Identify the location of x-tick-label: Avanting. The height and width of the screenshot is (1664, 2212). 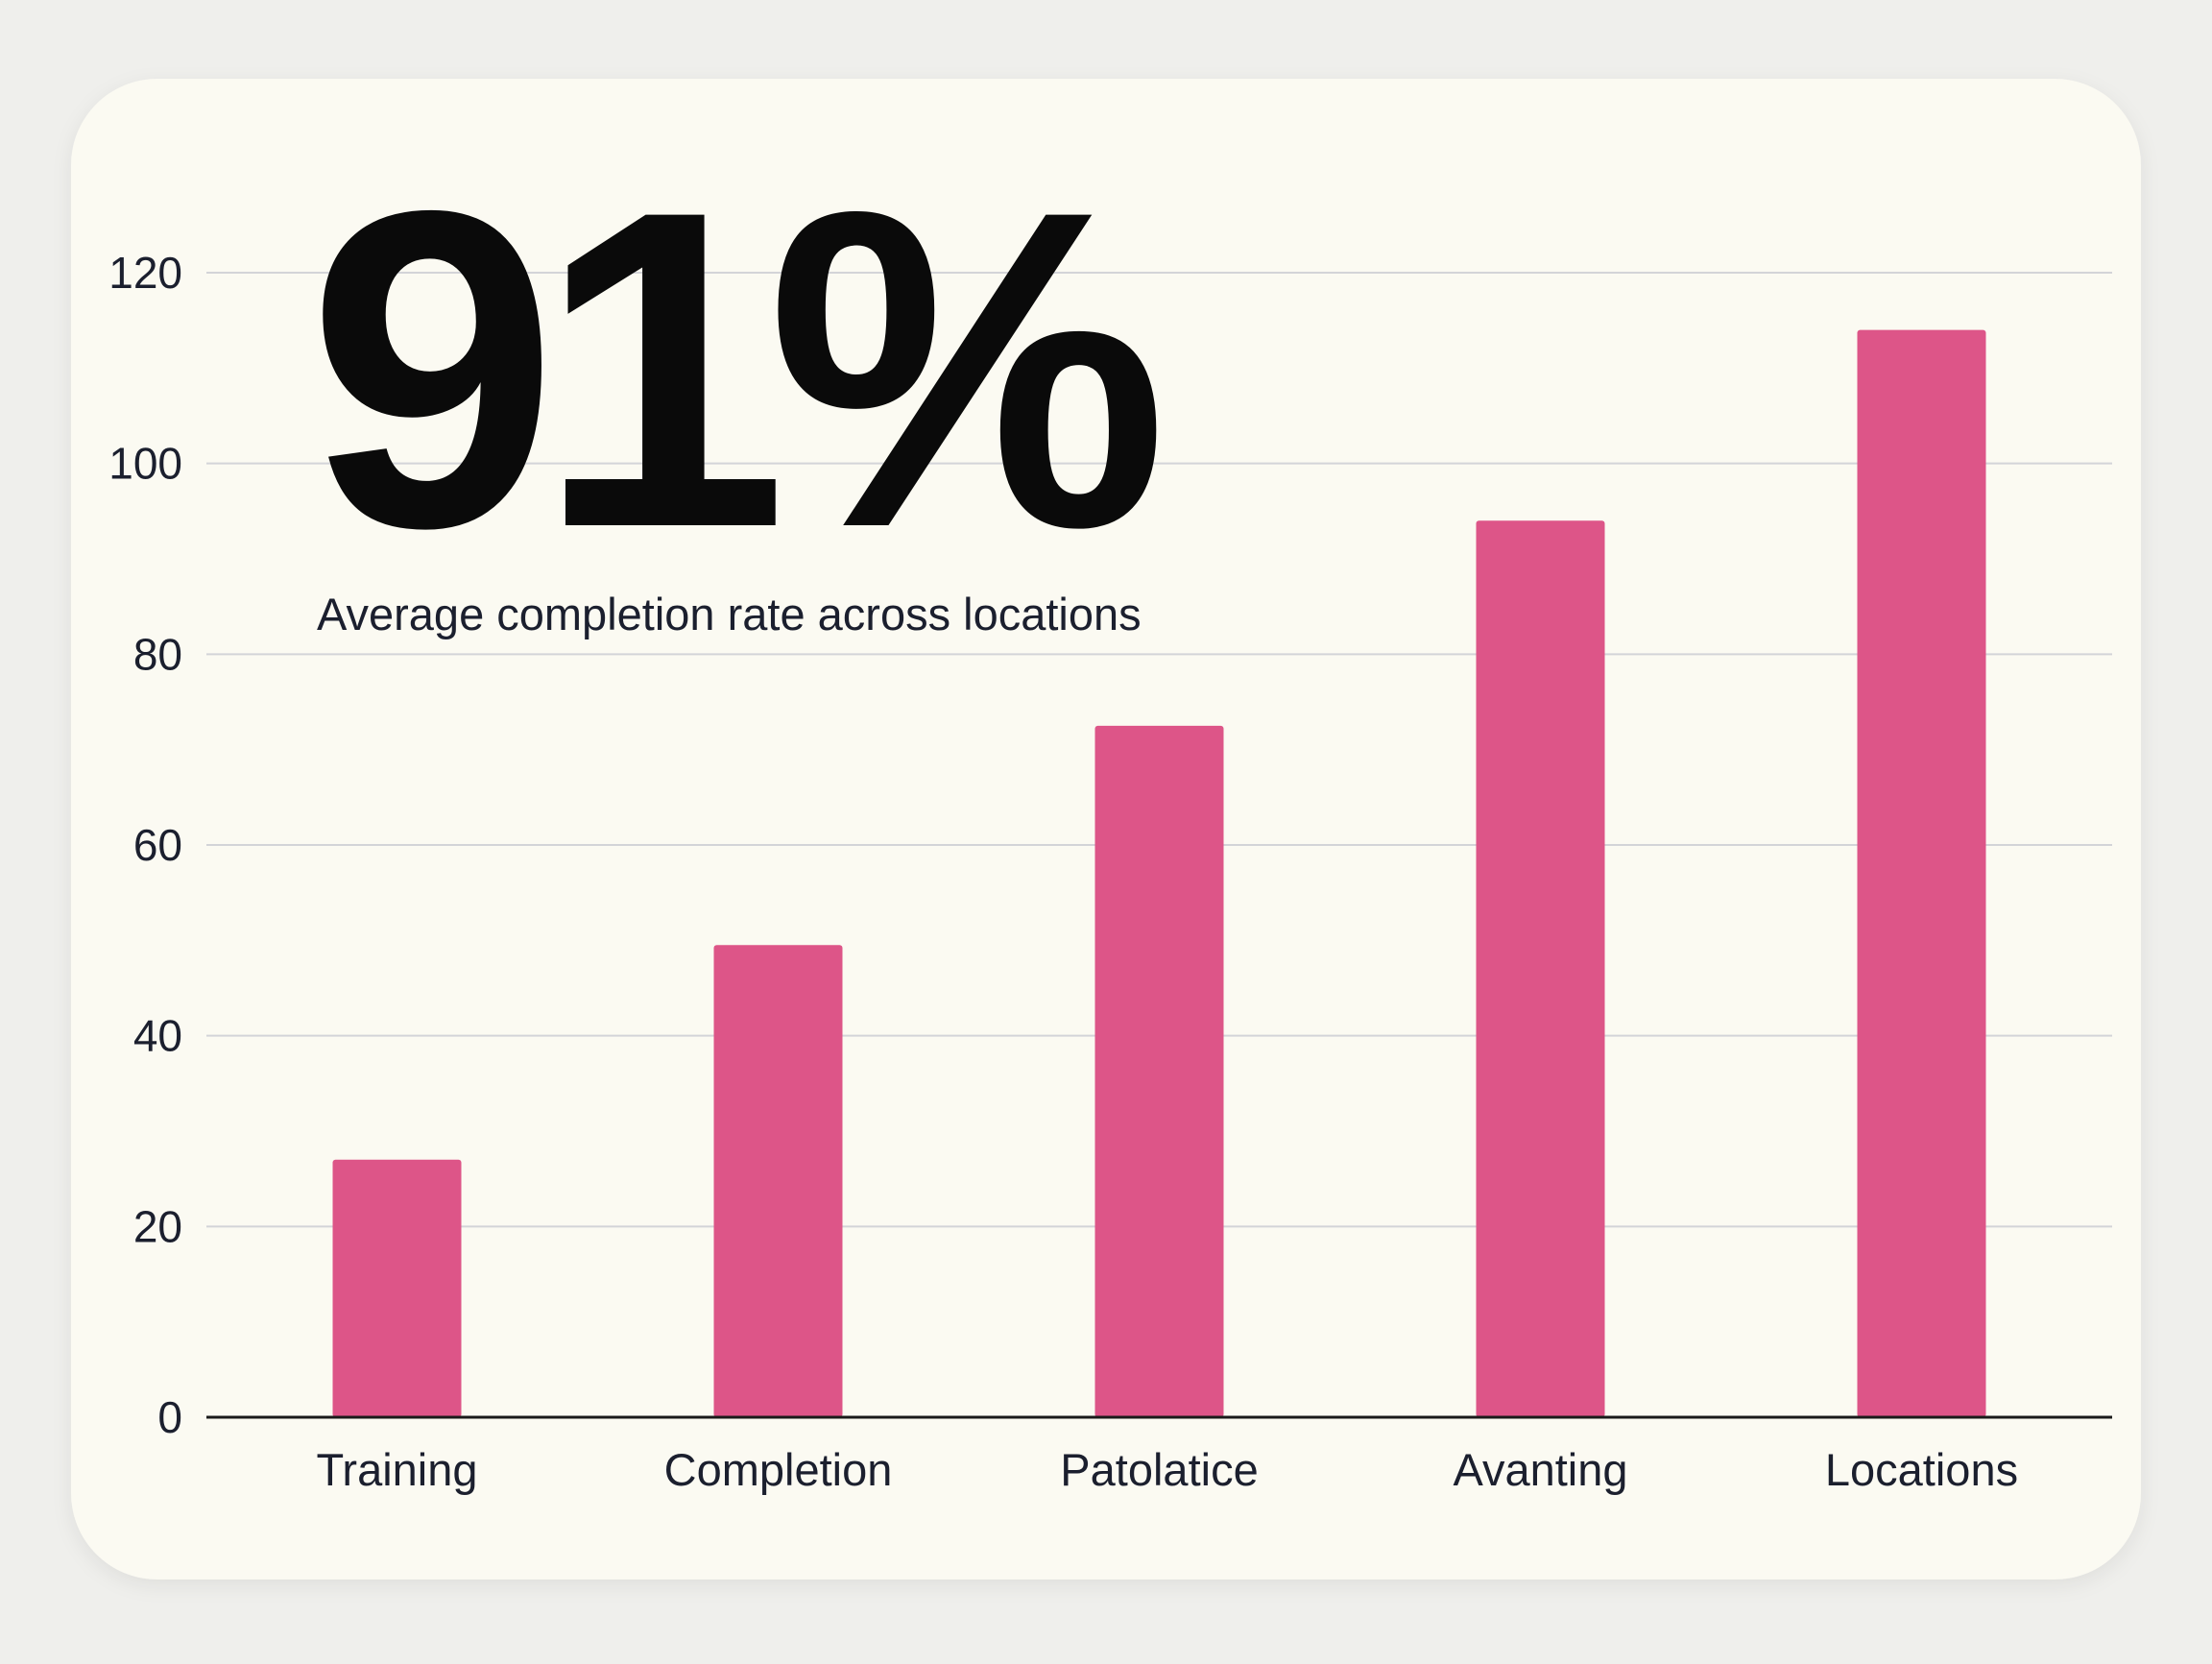
(1540, 1470).